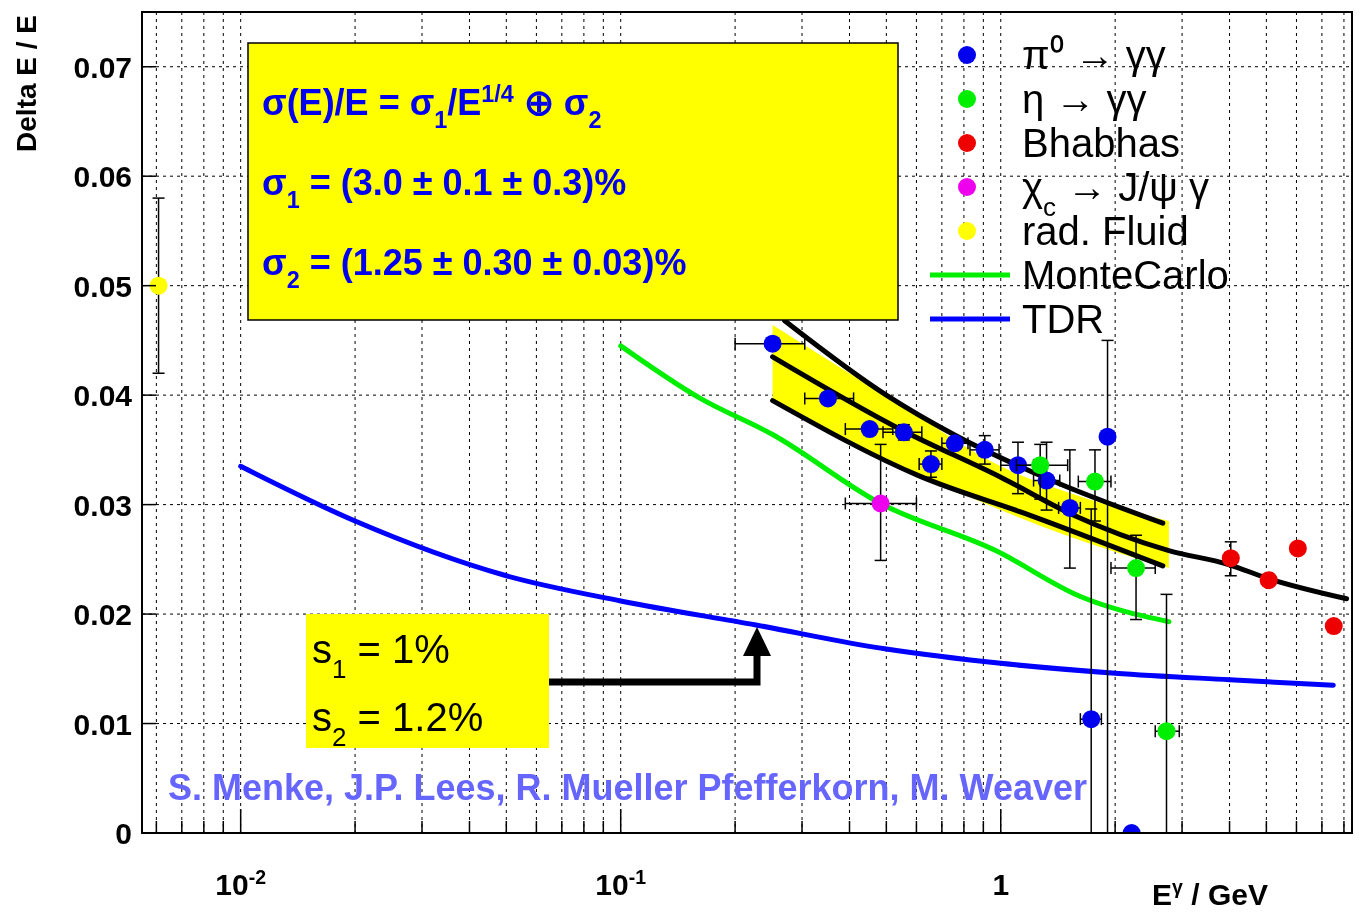  I want to click on y-tick-label: 0, so click(123, 833).